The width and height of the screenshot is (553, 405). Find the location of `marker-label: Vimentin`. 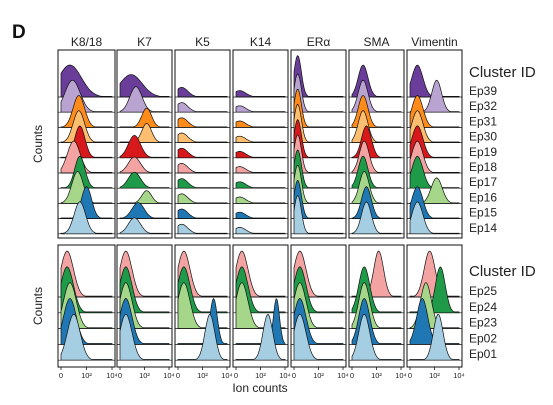

marker-label: Vimentin is located at coordinates (434, 42).